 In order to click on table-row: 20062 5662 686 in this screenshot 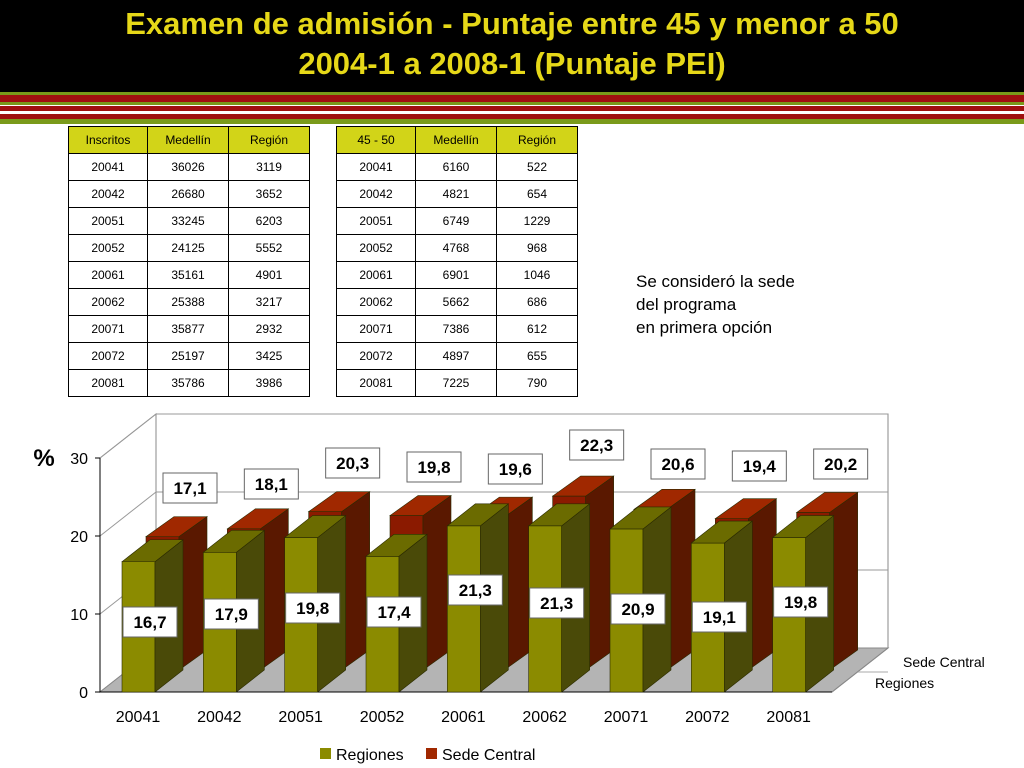, I will do `click(457, 302)`.